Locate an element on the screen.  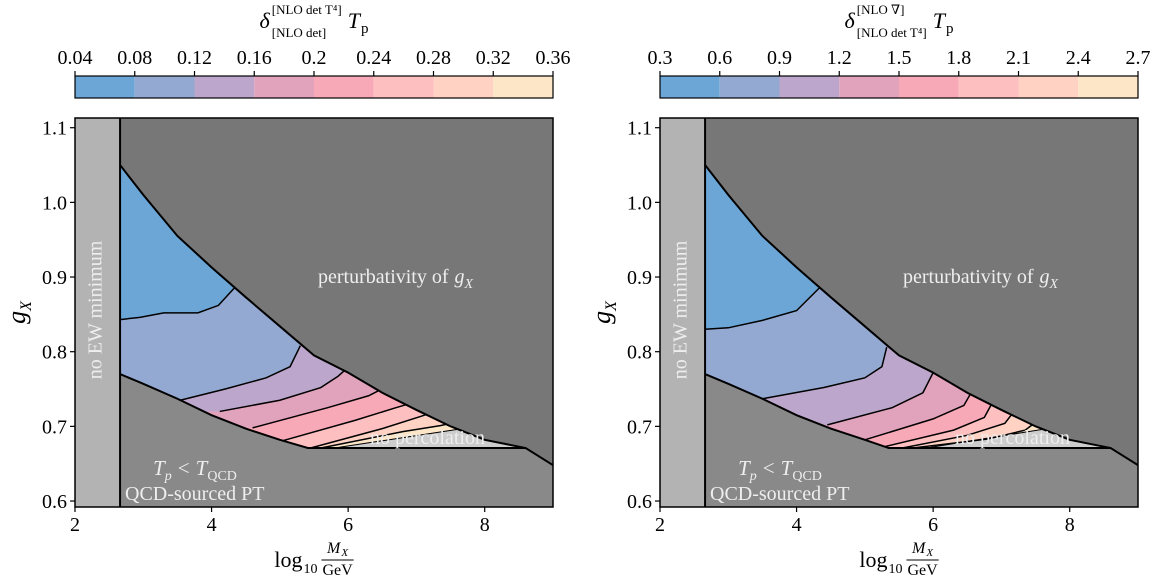
lower-boundary is located at coordinates (907, 411).